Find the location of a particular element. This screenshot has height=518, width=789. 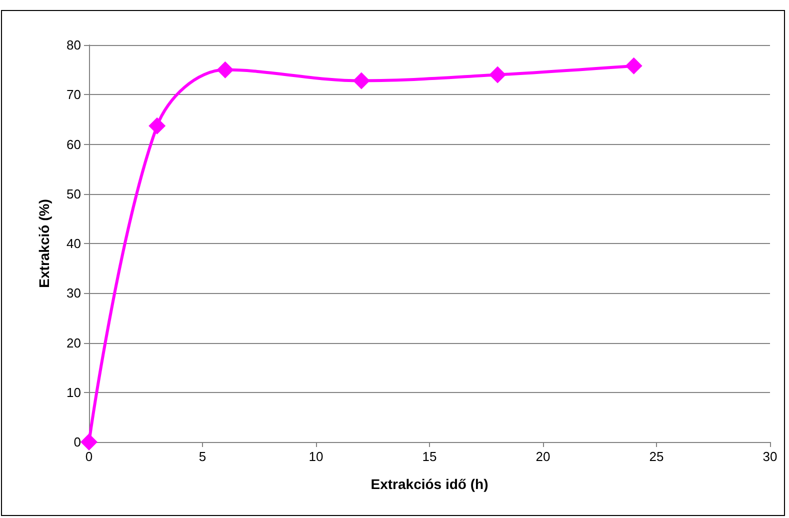

x-tick-label: 20 is located at coordinates (543, 456).